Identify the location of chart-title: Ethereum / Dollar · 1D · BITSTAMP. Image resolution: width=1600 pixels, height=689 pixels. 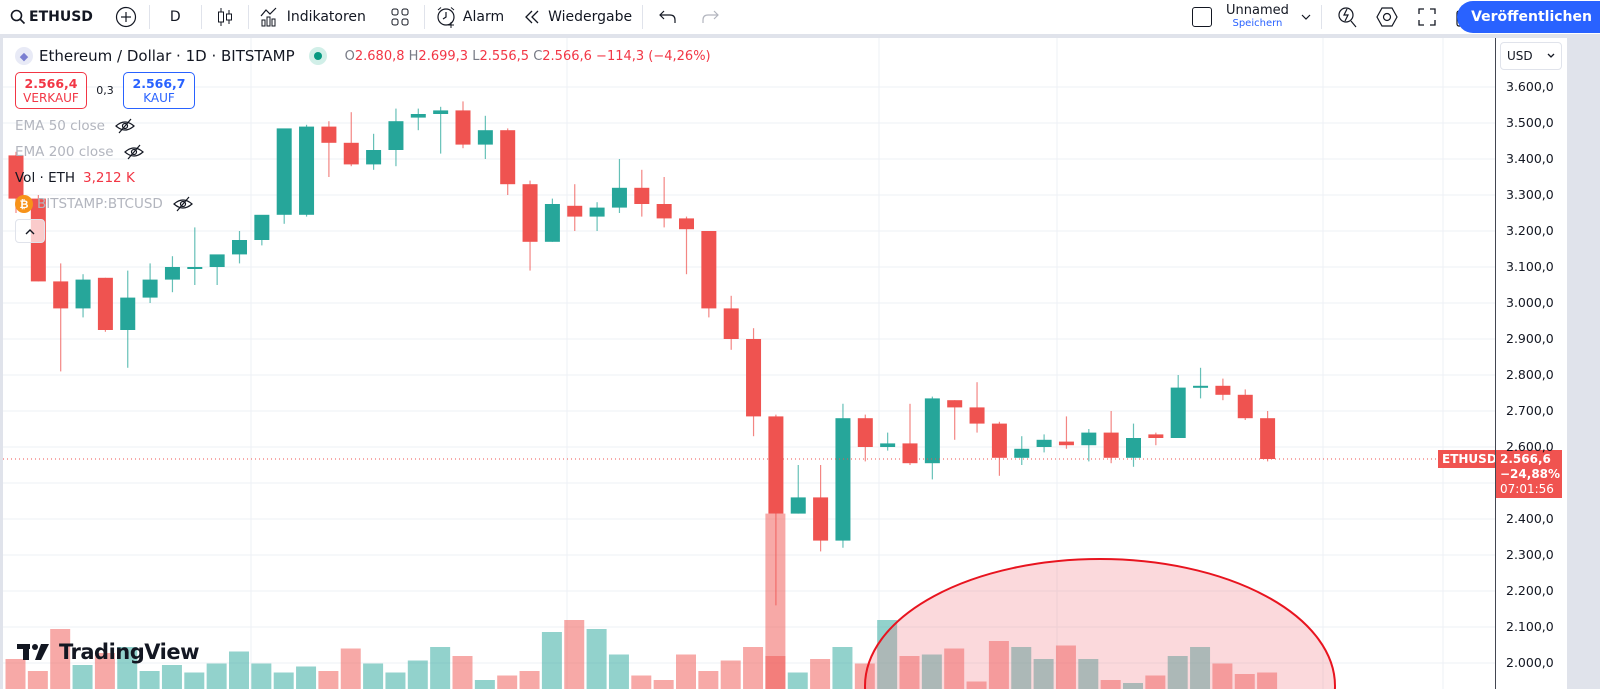
(167, 56).